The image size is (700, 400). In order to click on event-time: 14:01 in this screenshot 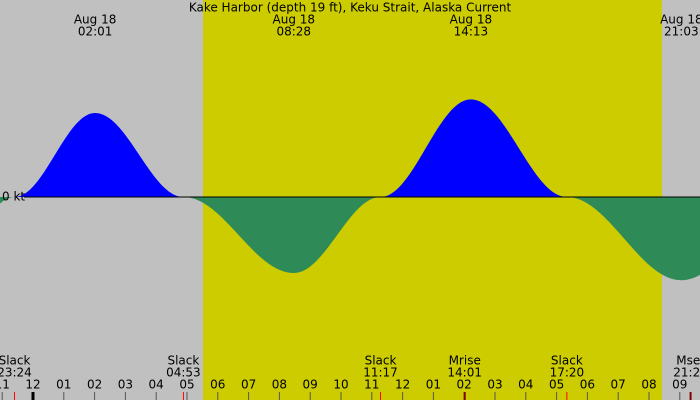, I will do `click(464, 373)`.